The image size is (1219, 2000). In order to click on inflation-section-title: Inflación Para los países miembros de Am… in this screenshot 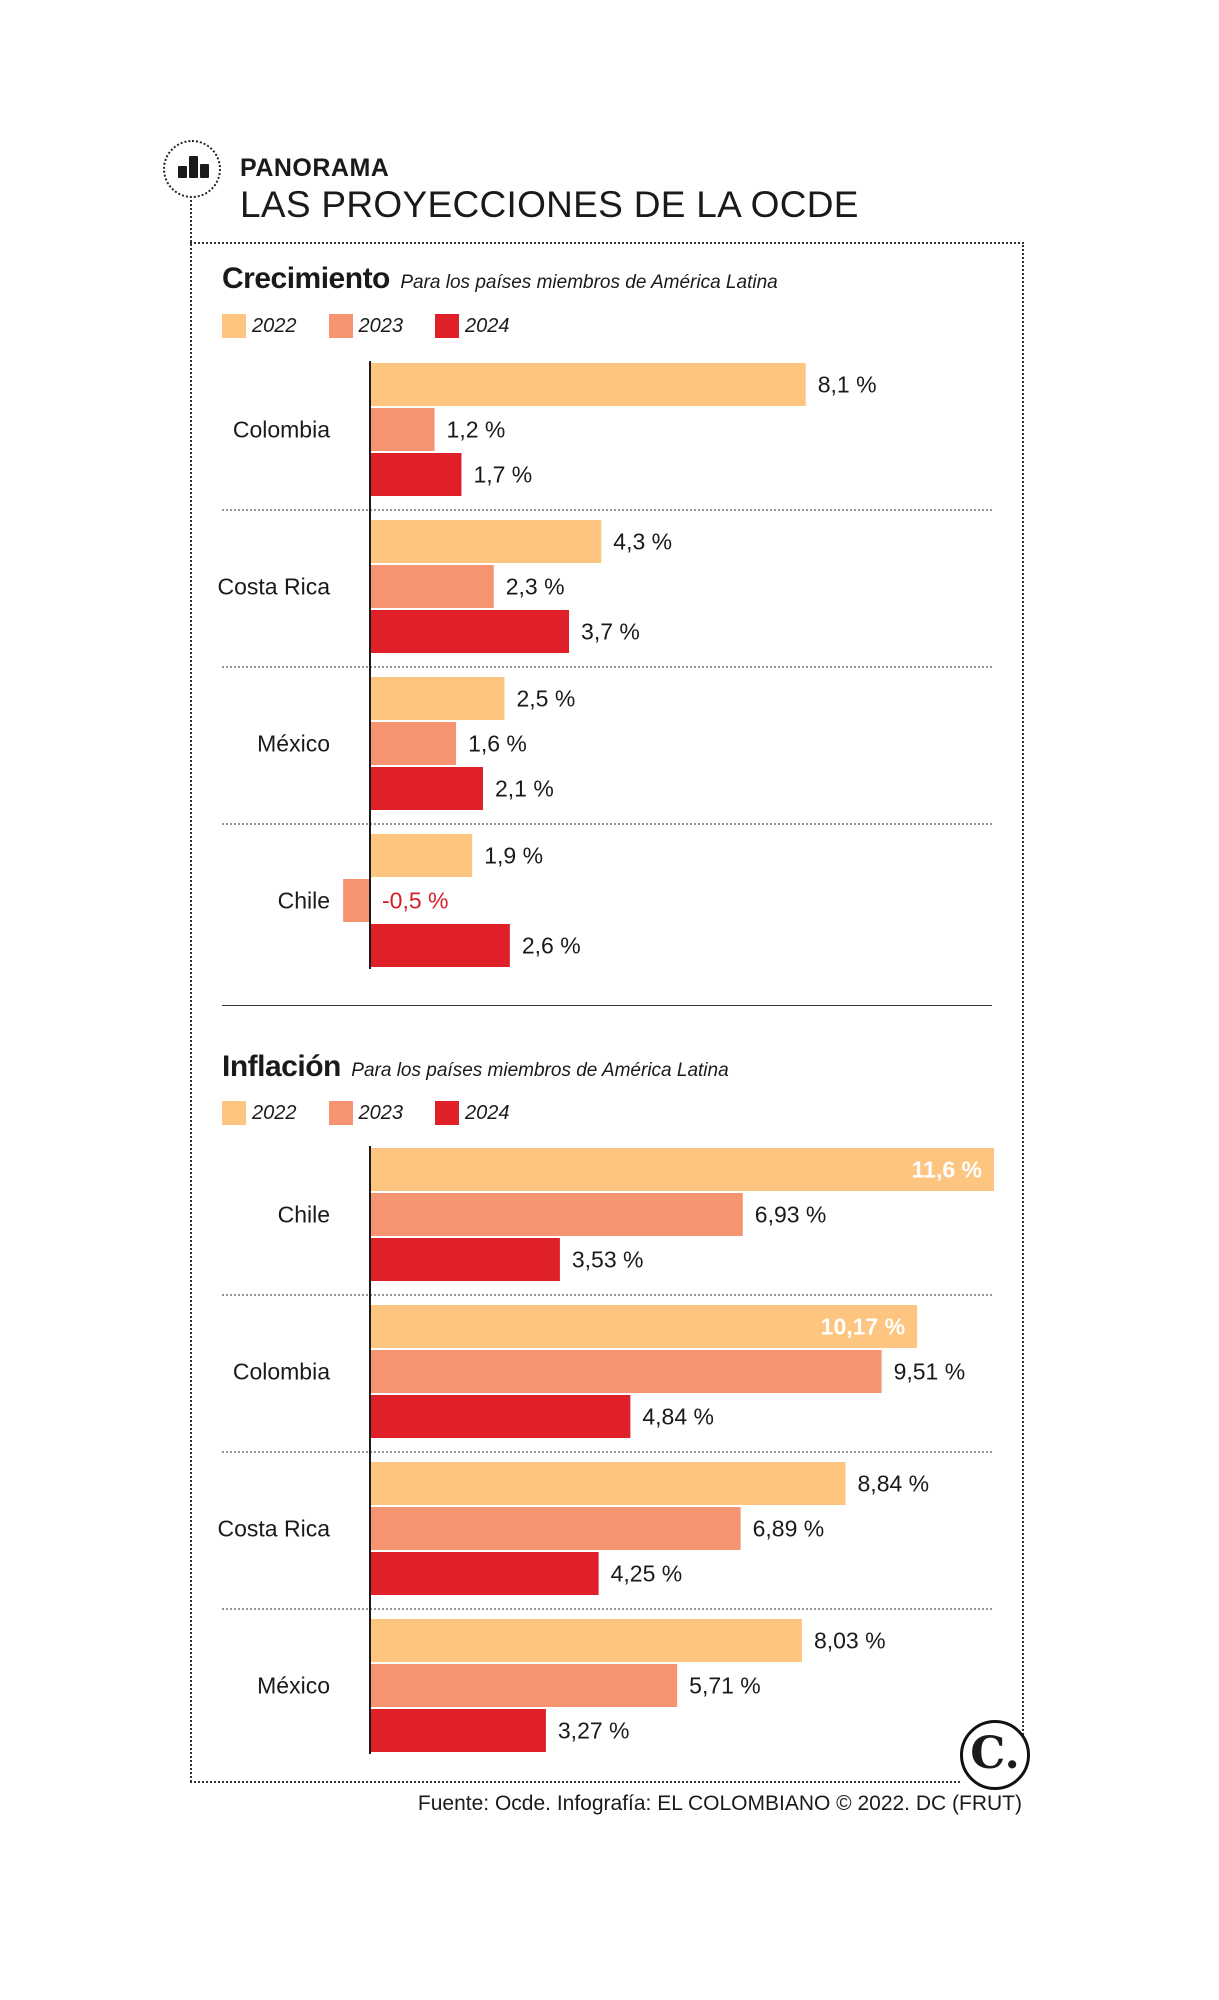, I will do `click(475, 1067)`.